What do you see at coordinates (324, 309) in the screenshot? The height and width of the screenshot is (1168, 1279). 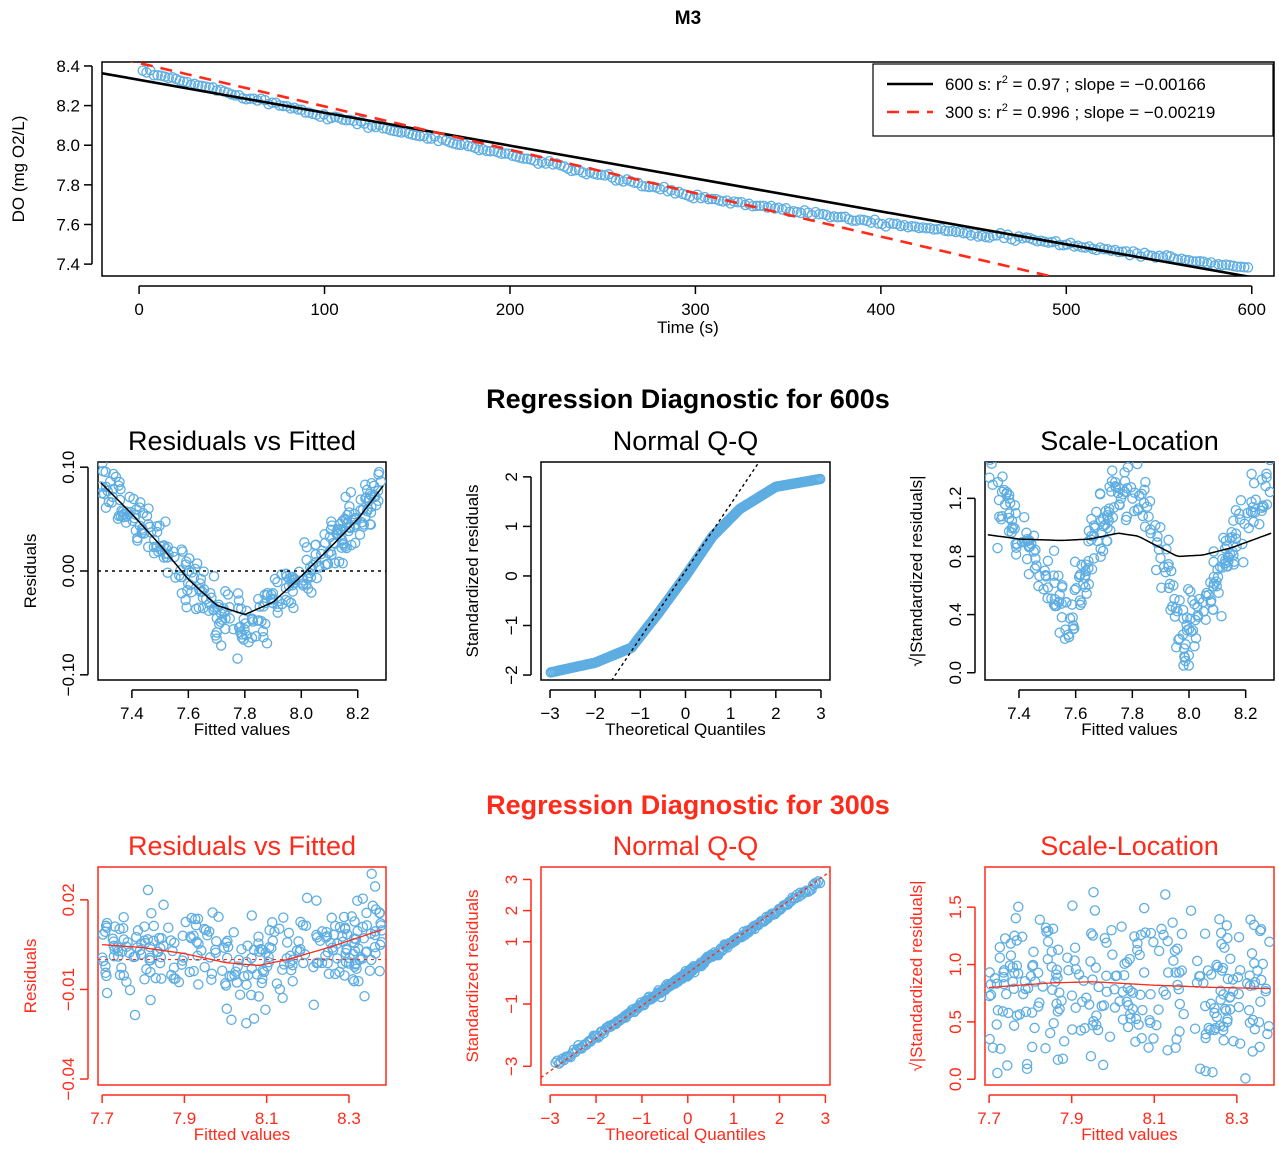 I see `x-tick-label: 100` at bounding box center [324, 309].